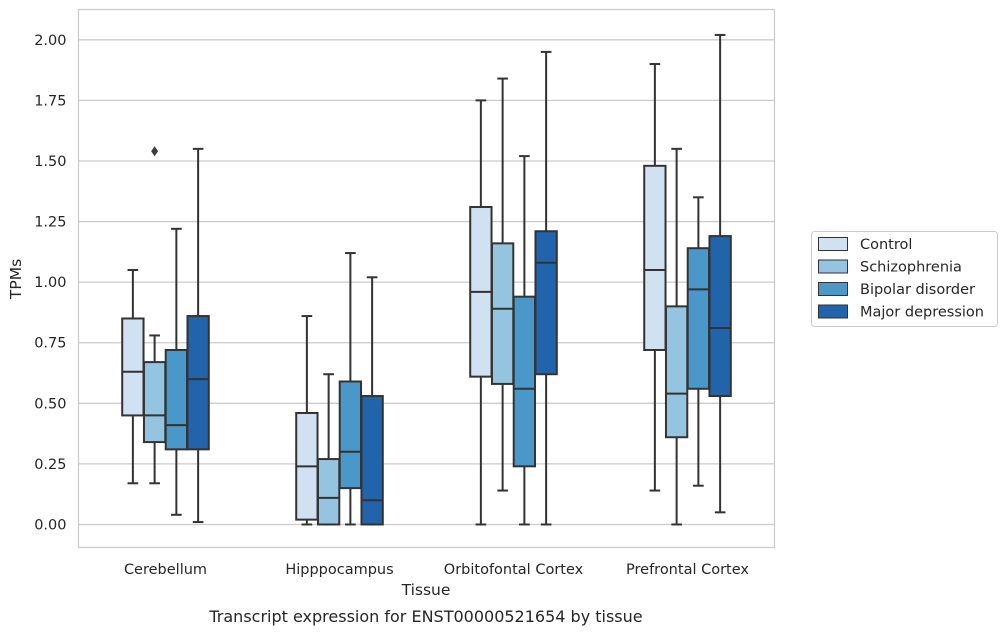  I want to click on y-tick-label: 0.25, so click(50, 465).